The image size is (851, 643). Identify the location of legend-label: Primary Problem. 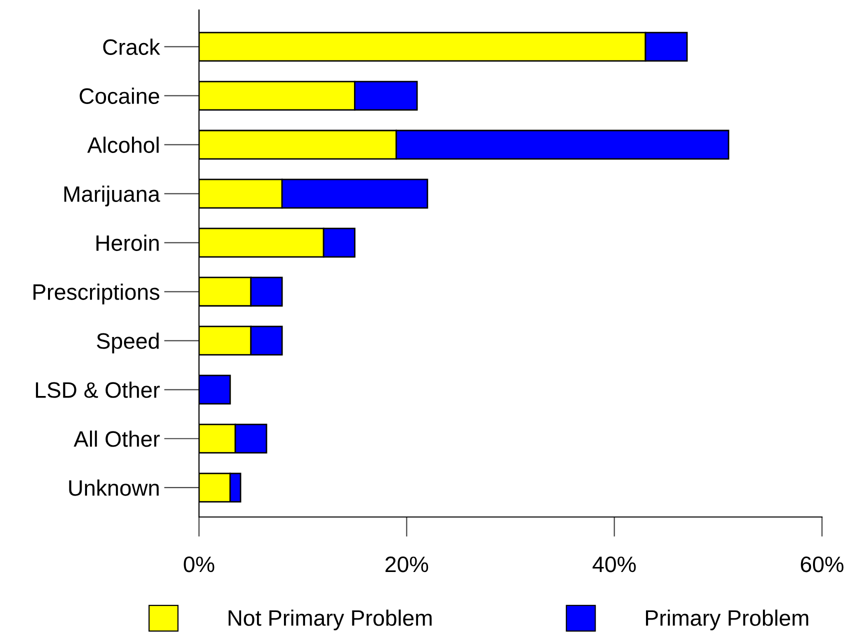
(727, 620).